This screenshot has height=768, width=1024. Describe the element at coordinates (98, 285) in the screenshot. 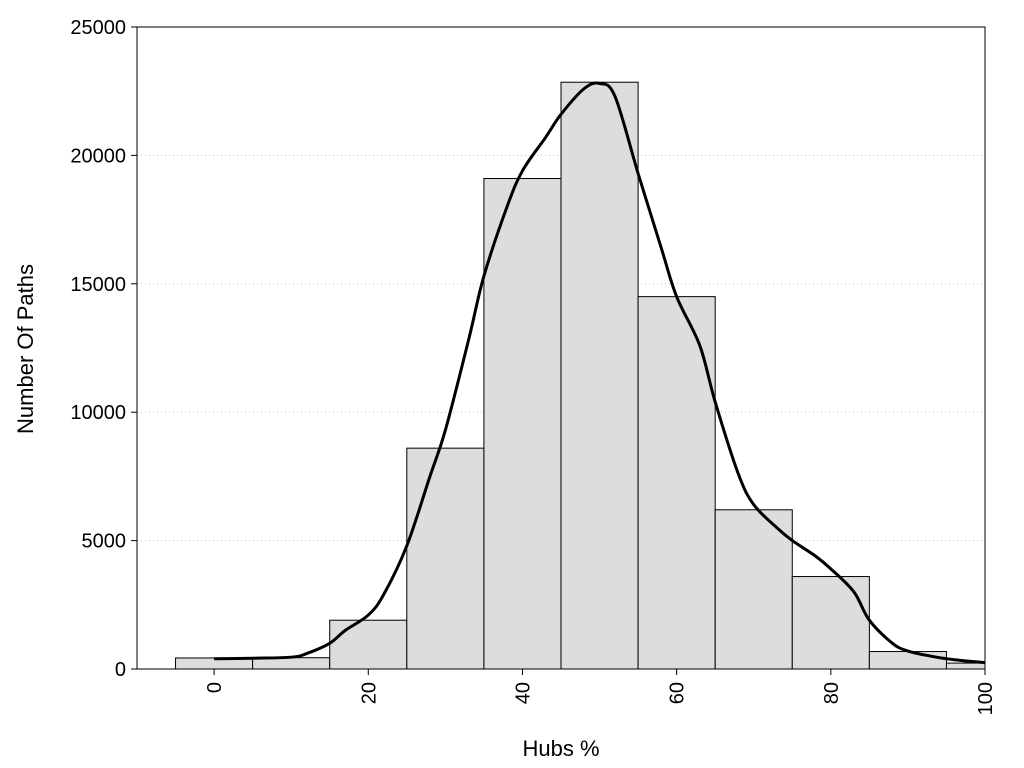

I see `y-tick-label: 15000` at that location.